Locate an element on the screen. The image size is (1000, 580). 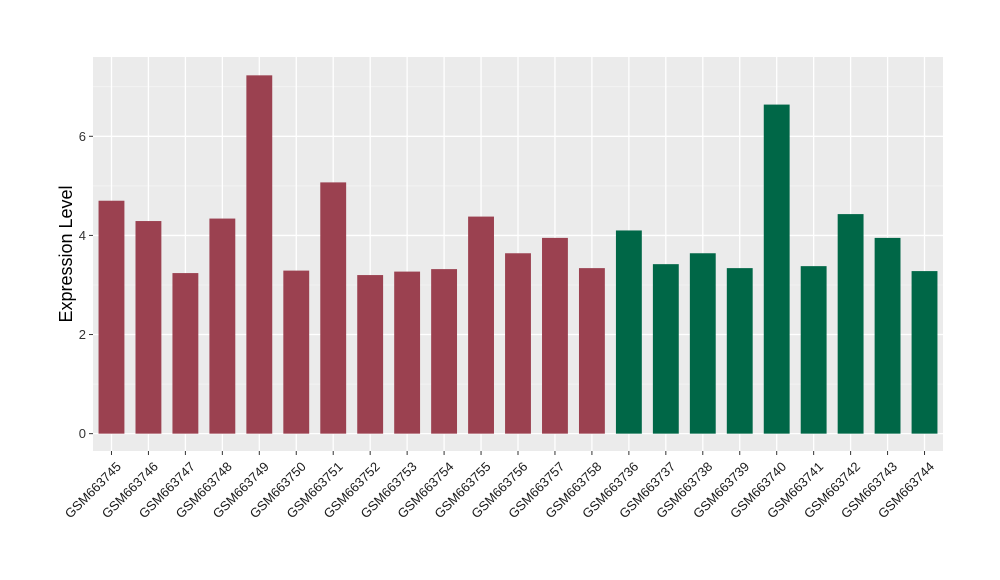
y-axis-title: Expression Level is located at coordinates (66, 253).